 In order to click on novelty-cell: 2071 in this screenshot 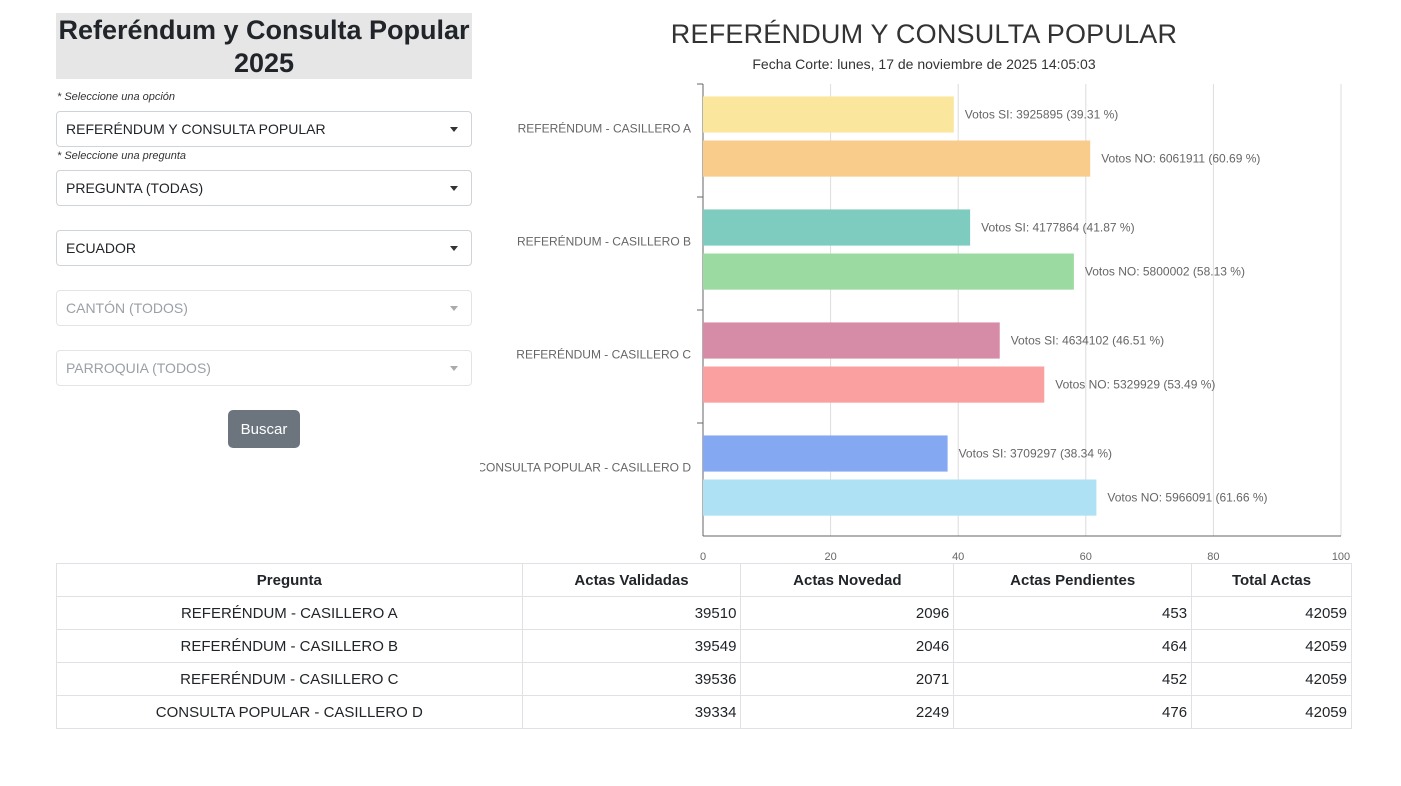, I will do `click(847, 679)`.